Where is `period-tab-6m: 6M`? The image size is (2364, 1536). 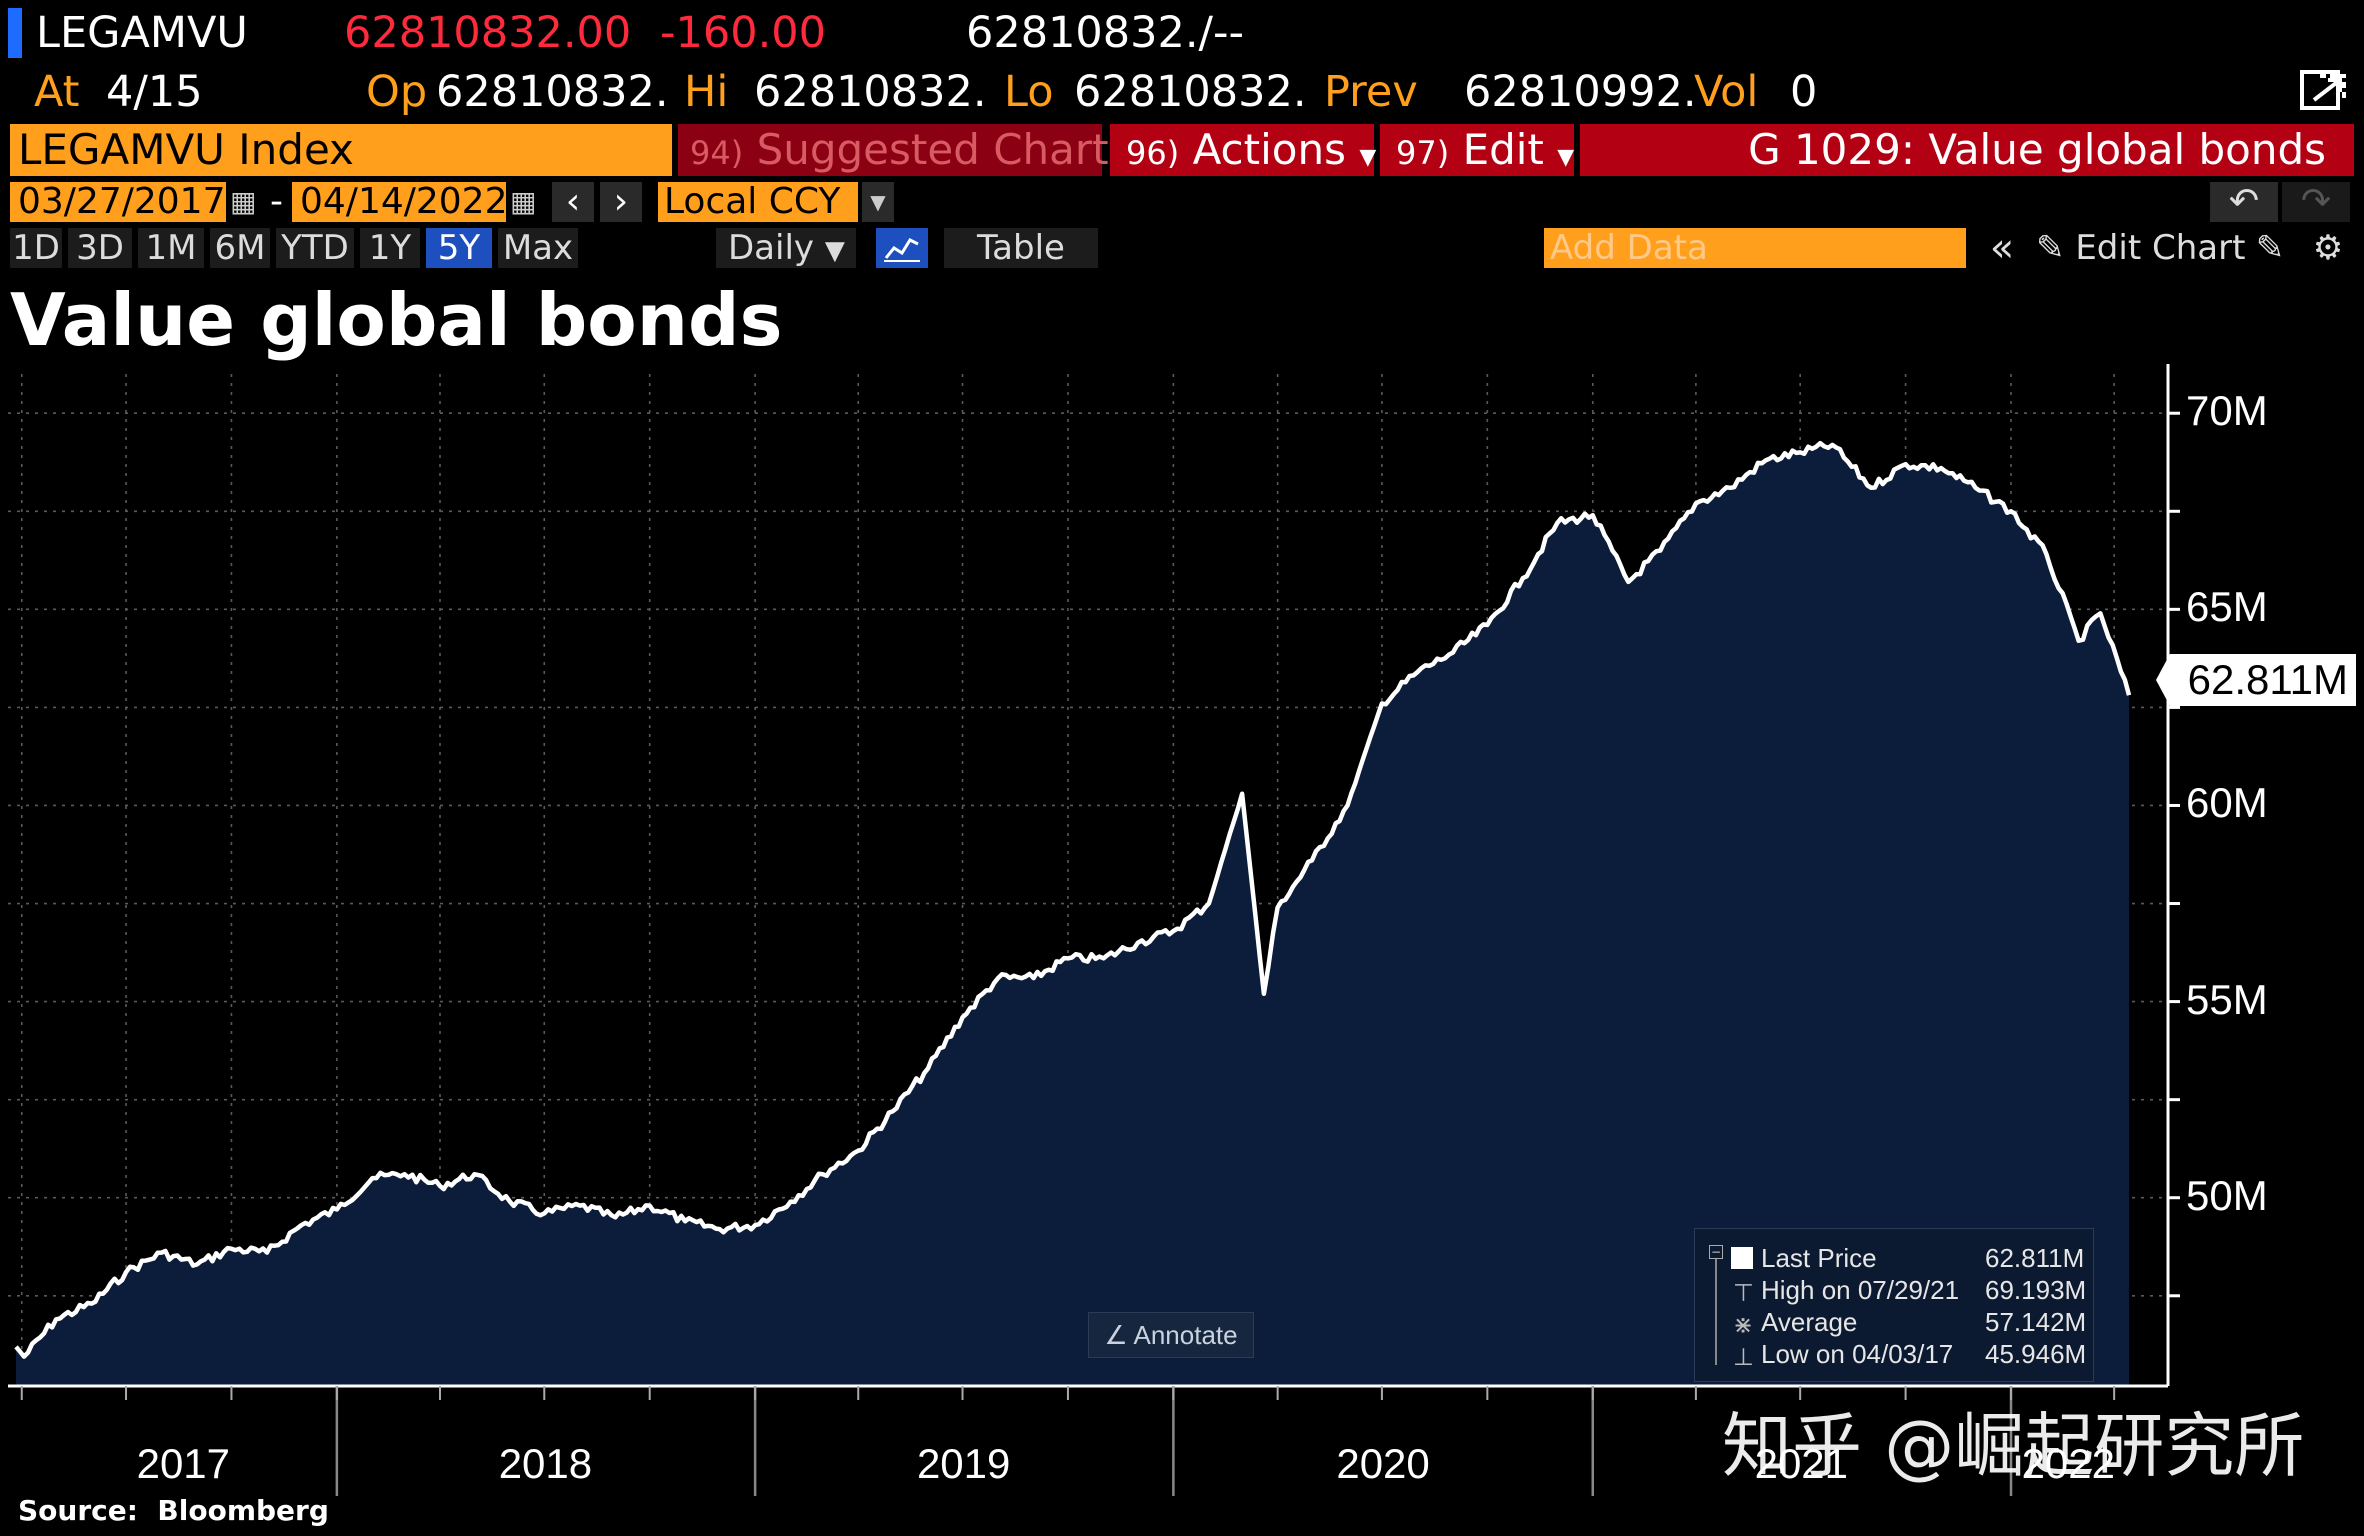
period-tab-6m: 6M is located at coordinates (240, 248).